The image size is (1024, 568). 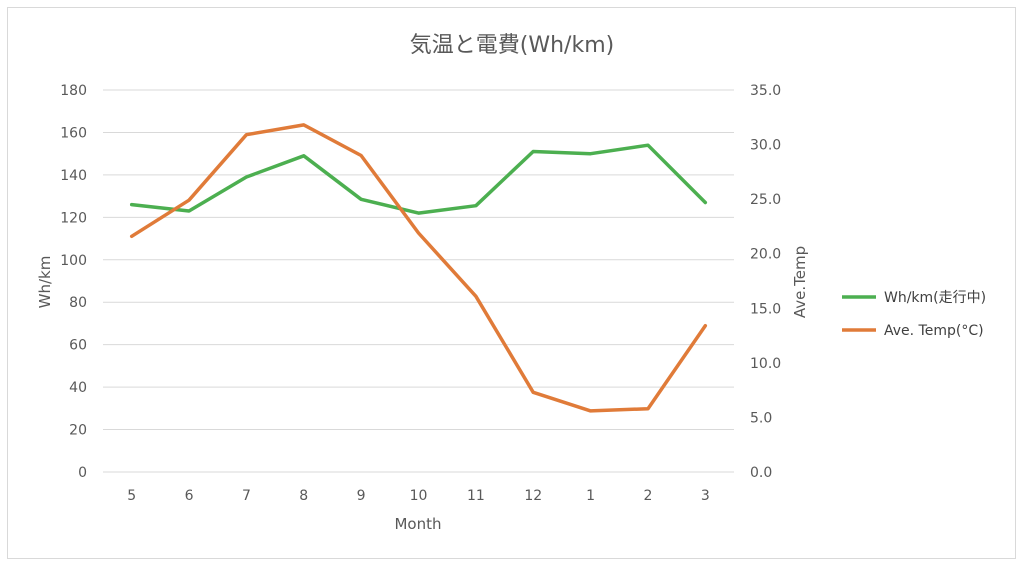 What do you see at coordinates (765, 255) in the screenshot?
I see `y-right-tick-label: 20.0` at bounding box center [765, 255].